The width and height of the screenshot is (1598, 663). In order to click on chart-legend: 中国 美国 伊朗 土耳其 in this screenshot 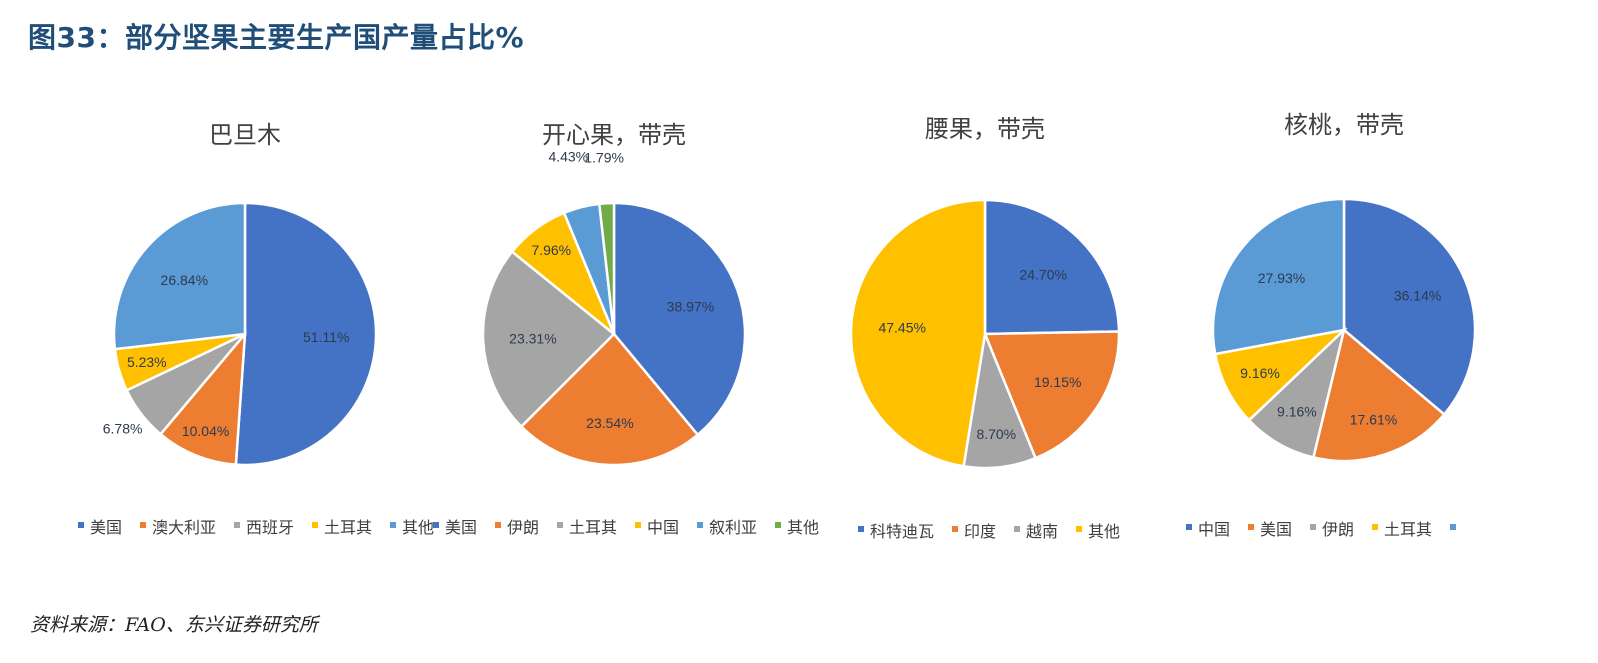, I will do `click(1321, 529)`.